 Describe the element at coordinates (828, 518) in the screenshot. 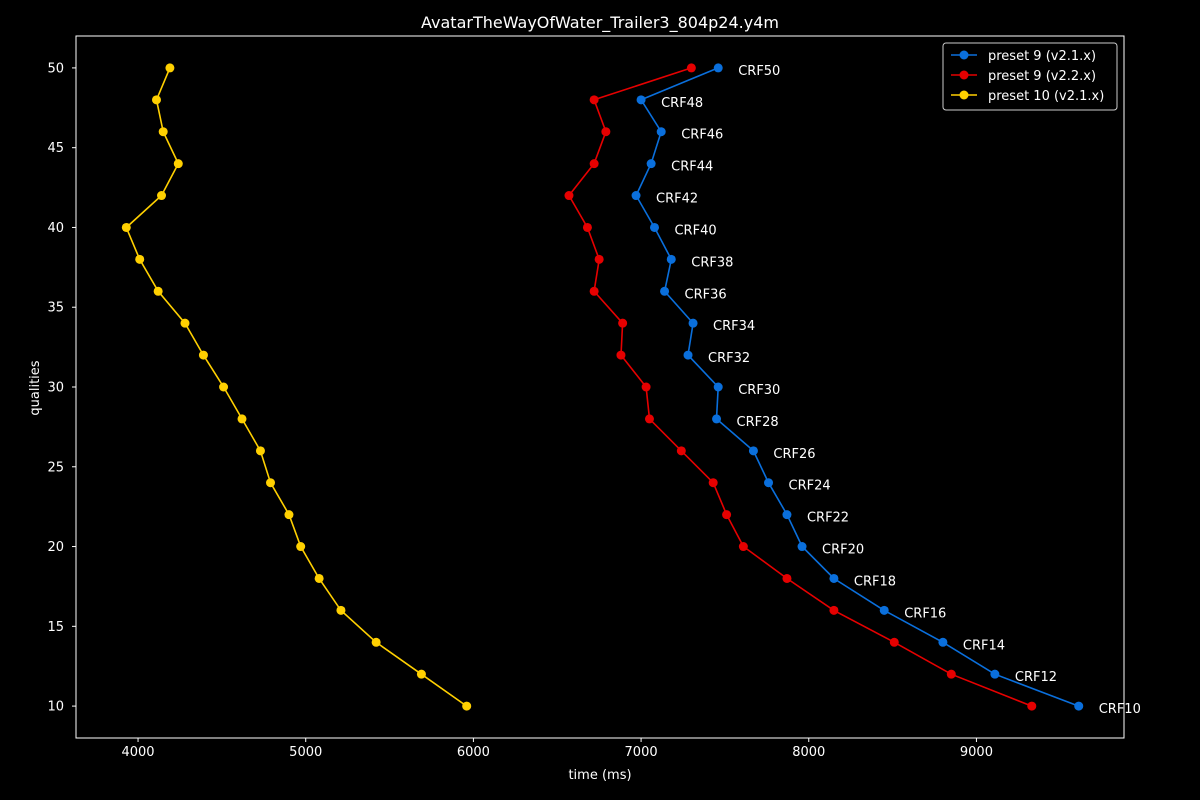

I see `point-label: CRF22` at that location.